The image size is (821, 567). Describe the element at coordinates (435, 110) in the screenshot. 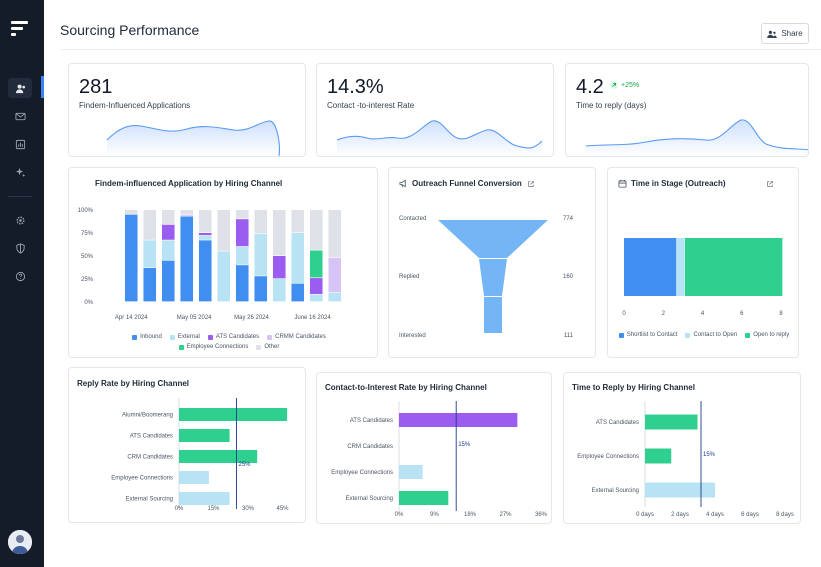

I see `kpi-card-contact-interest: 14.3% Contact -to-interest Rate` at that location.